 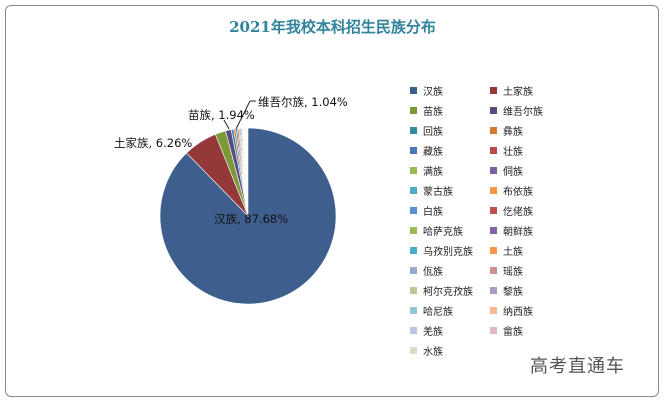 I want to click on legend-item: 羌族, so click(x=450, y=331).